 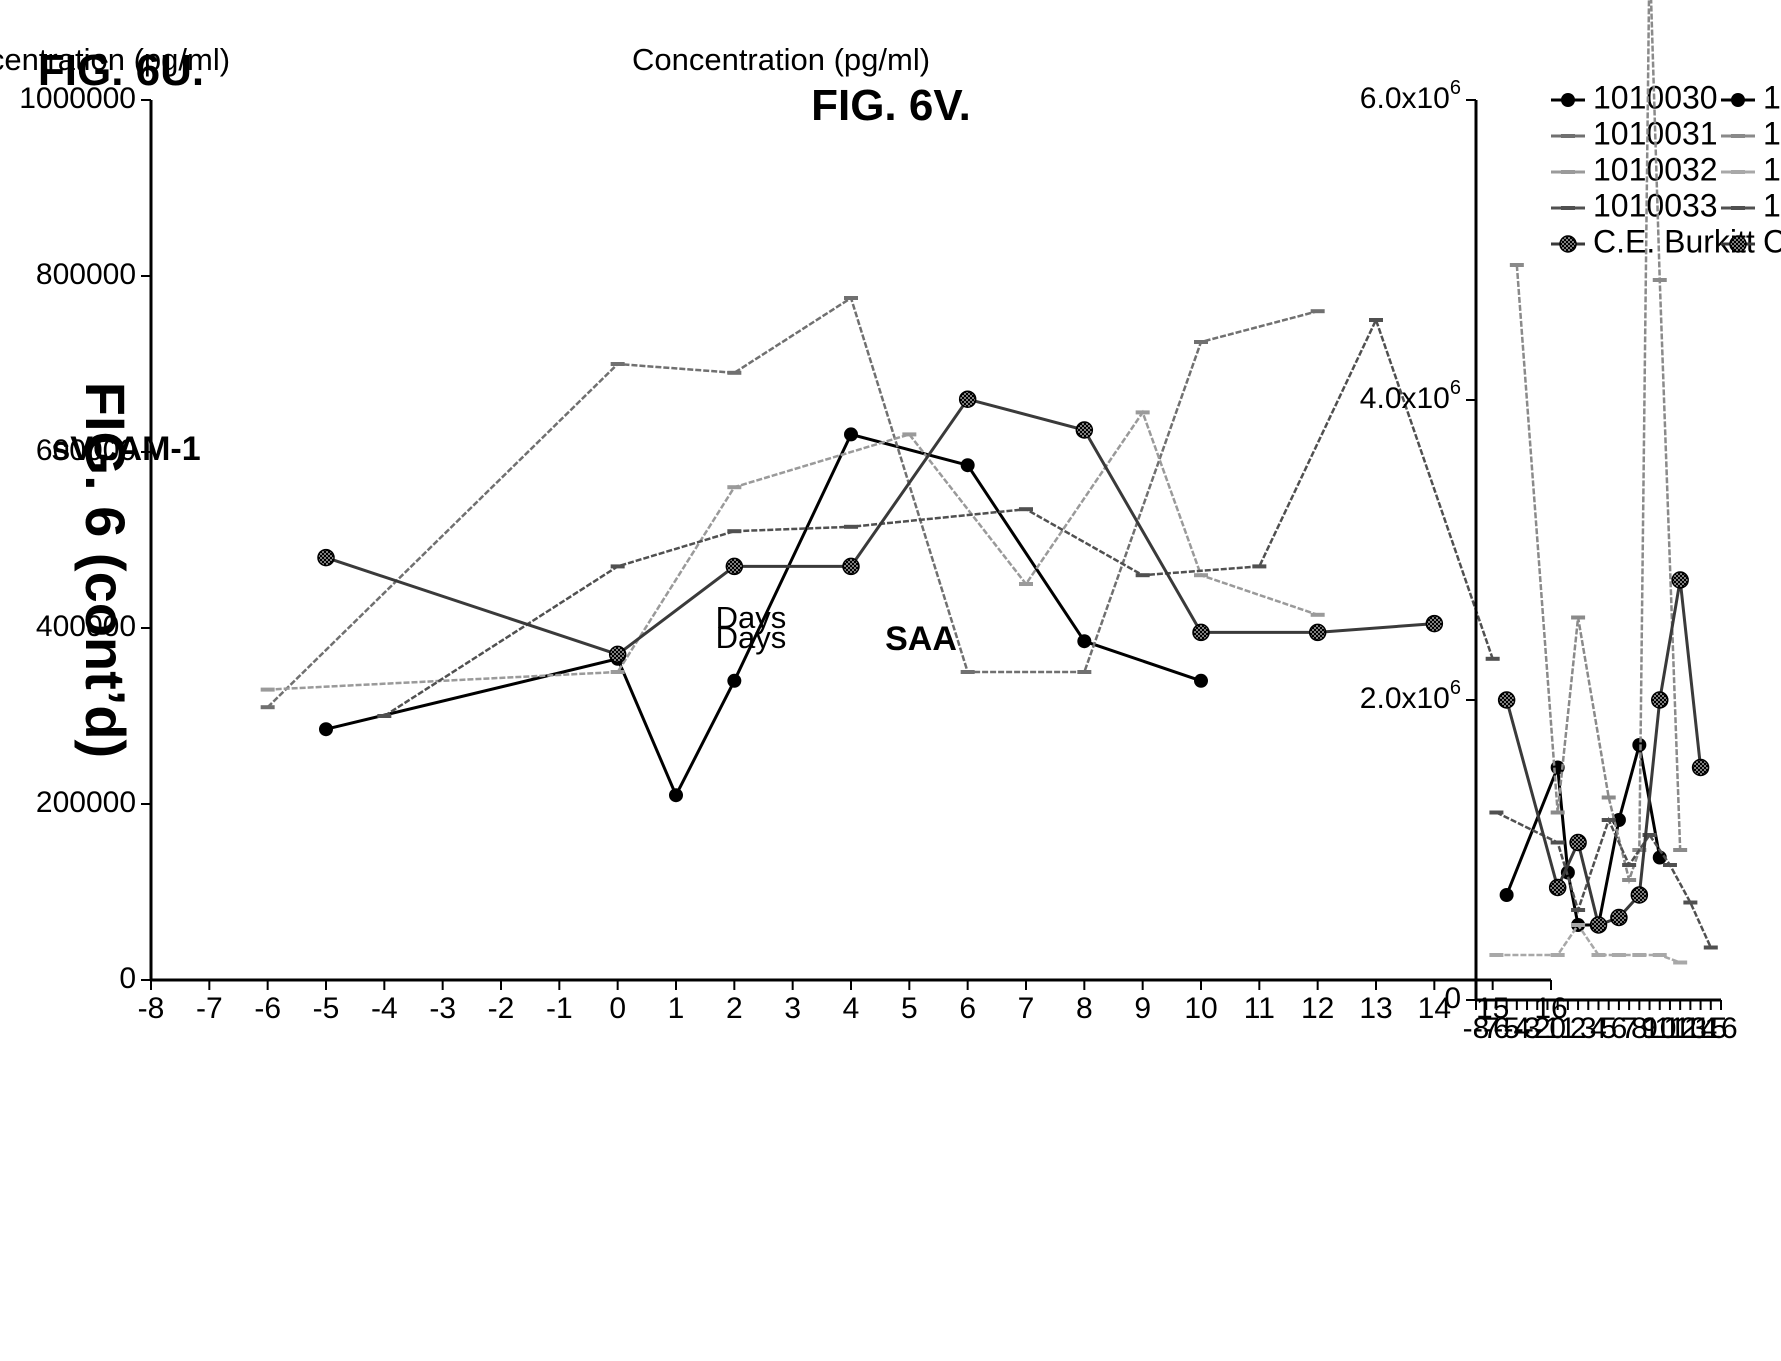 What do you see at coordinates (1772, 169) in the screenshot?
I see `legend-label: 1010032` at bounding box center [1772, 169].